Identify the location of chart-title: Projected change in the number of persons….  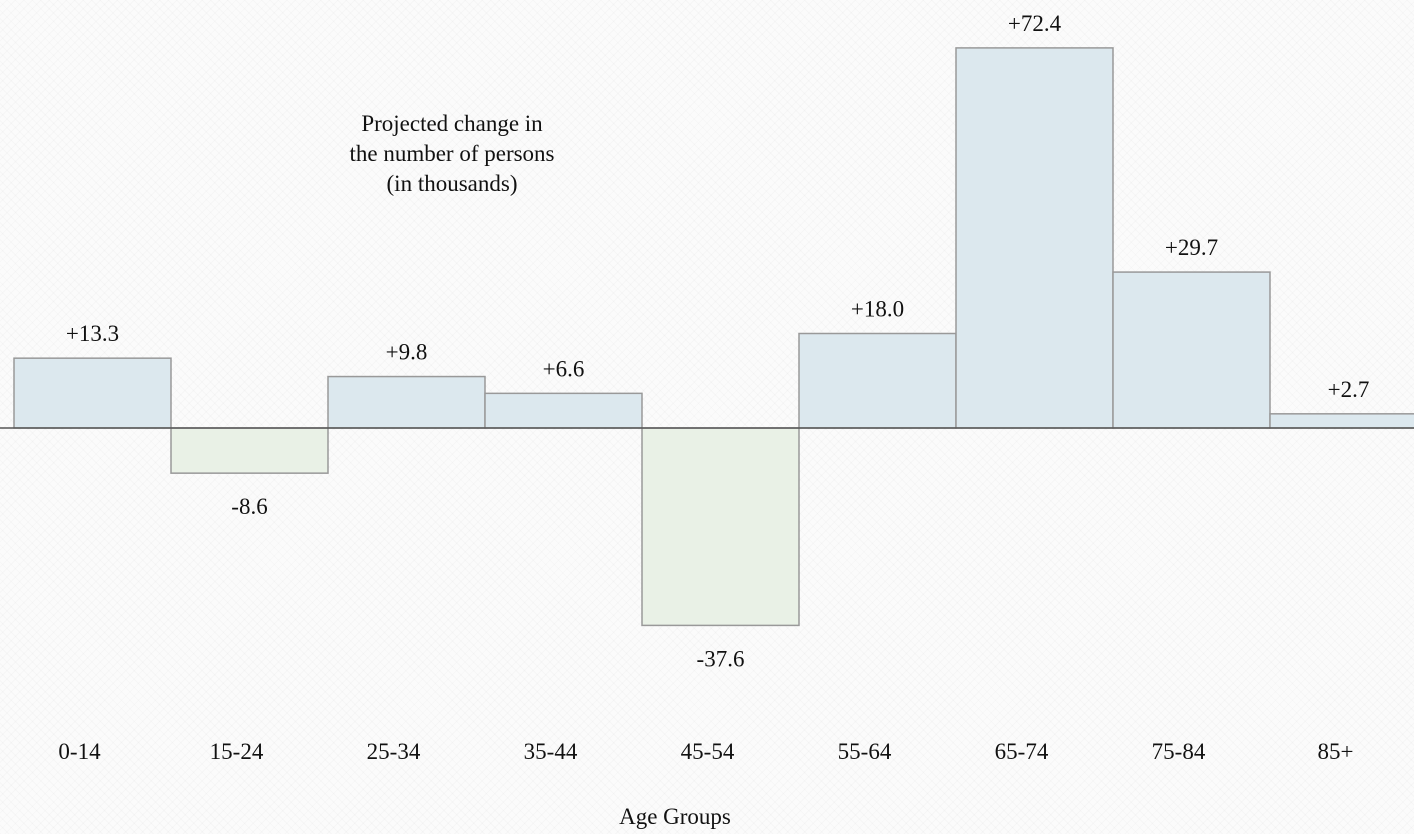
(451, 153).